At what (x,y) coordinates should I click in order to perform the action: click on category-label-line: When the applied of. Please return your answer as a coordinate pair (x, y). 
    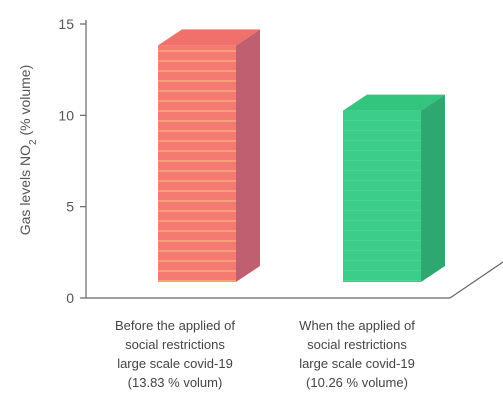
    Looking at the image, I should click on (357, 325).